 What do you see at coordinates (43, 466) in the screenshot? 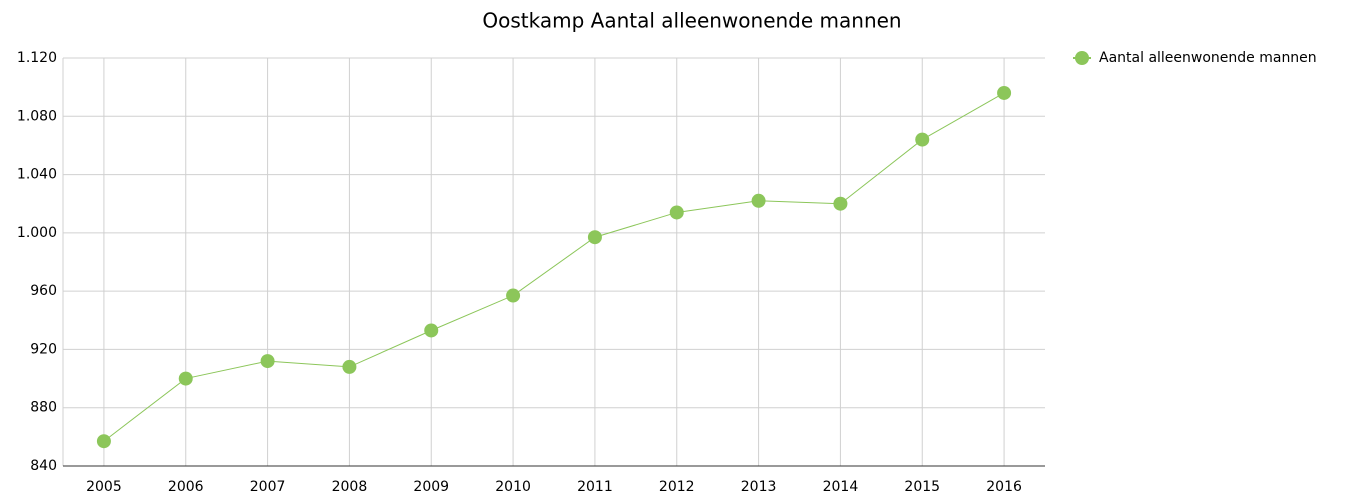
I see `y-tick-label: 840` at bounding box center [43, 466].